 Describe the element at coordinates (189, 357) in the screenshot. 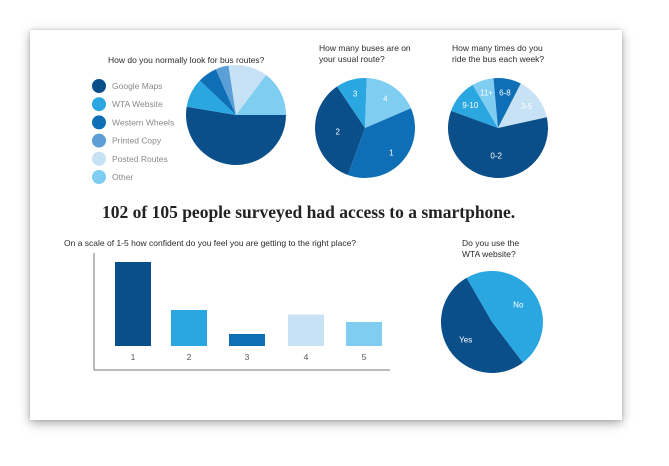

I see `bar-tick-label: 2` at that location.